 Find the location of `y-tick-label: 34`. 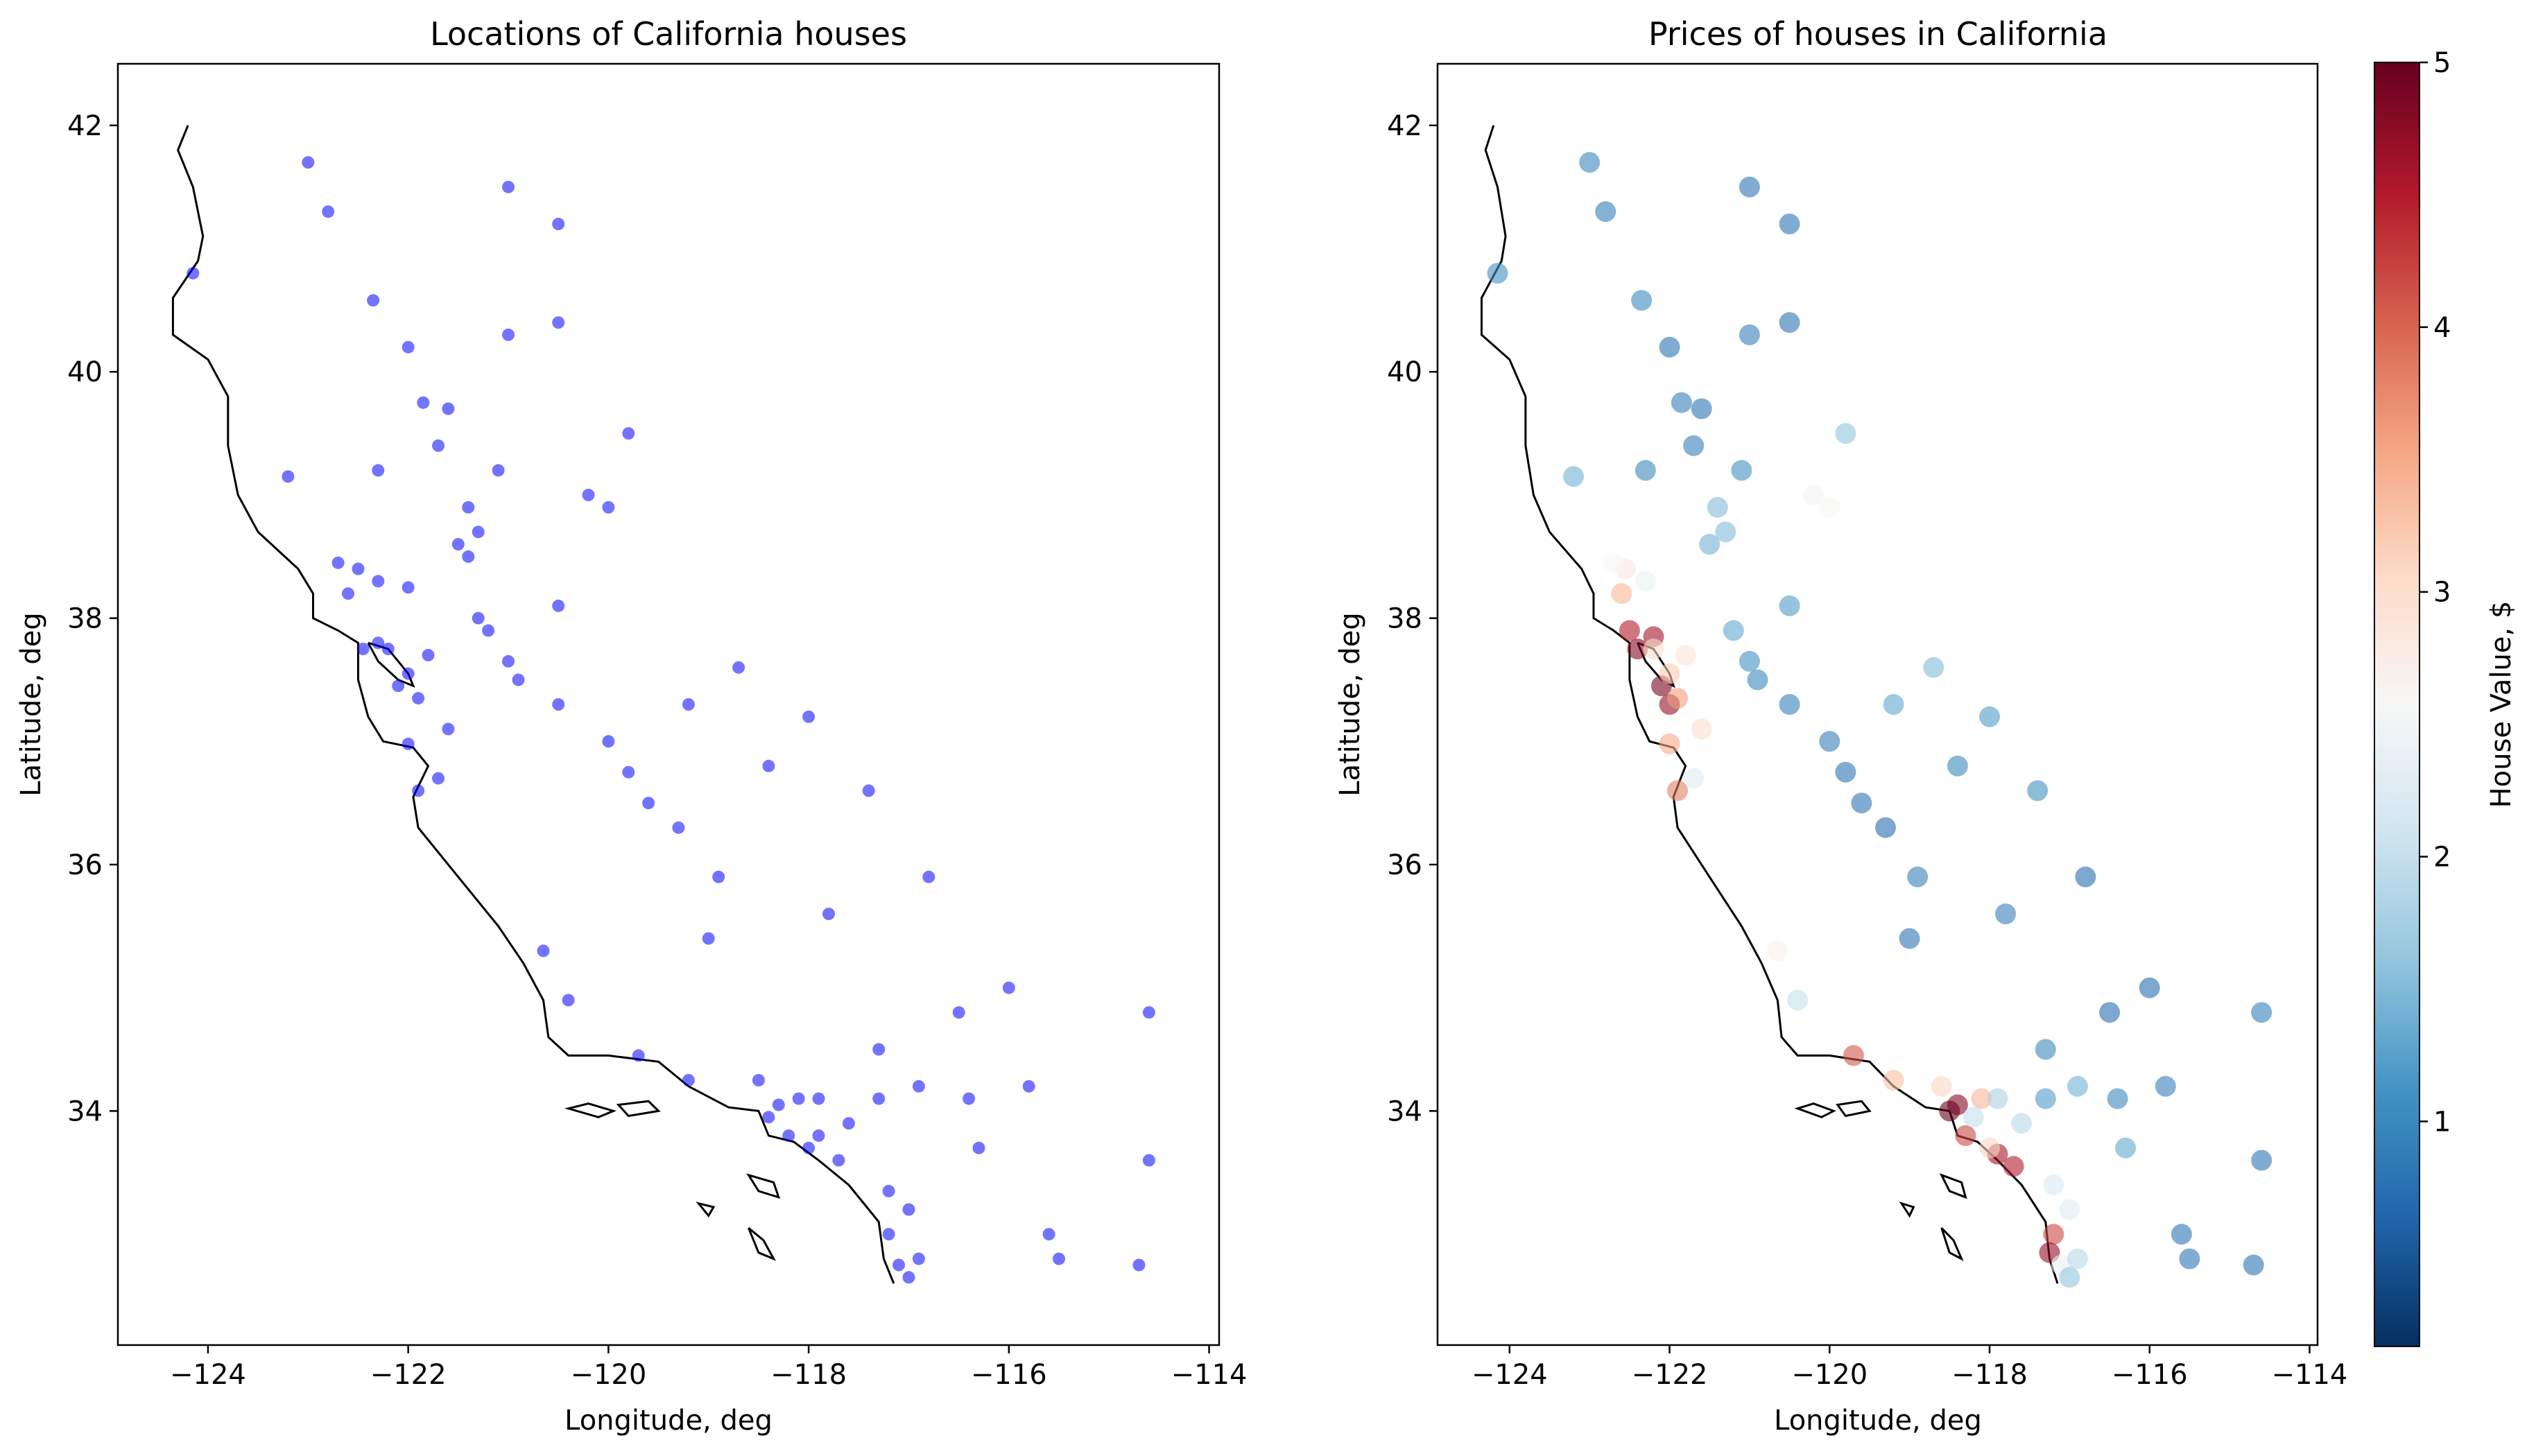

y-tick-label: 34 is located at coordinates (85, 1111).